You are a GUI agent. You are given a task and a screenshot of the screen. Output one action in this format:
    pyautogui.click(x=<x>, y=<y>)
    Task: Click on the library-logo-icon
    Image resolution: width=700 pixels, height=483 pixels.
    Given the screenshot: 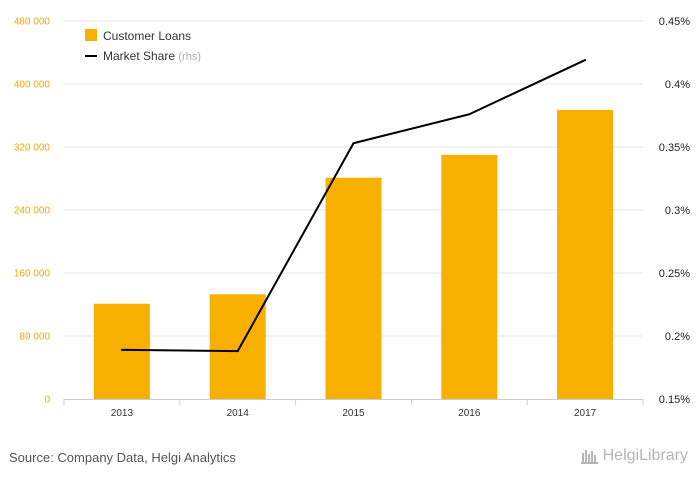 What is the action you would take?
    pyautogui.click(x=589, y=457)
    